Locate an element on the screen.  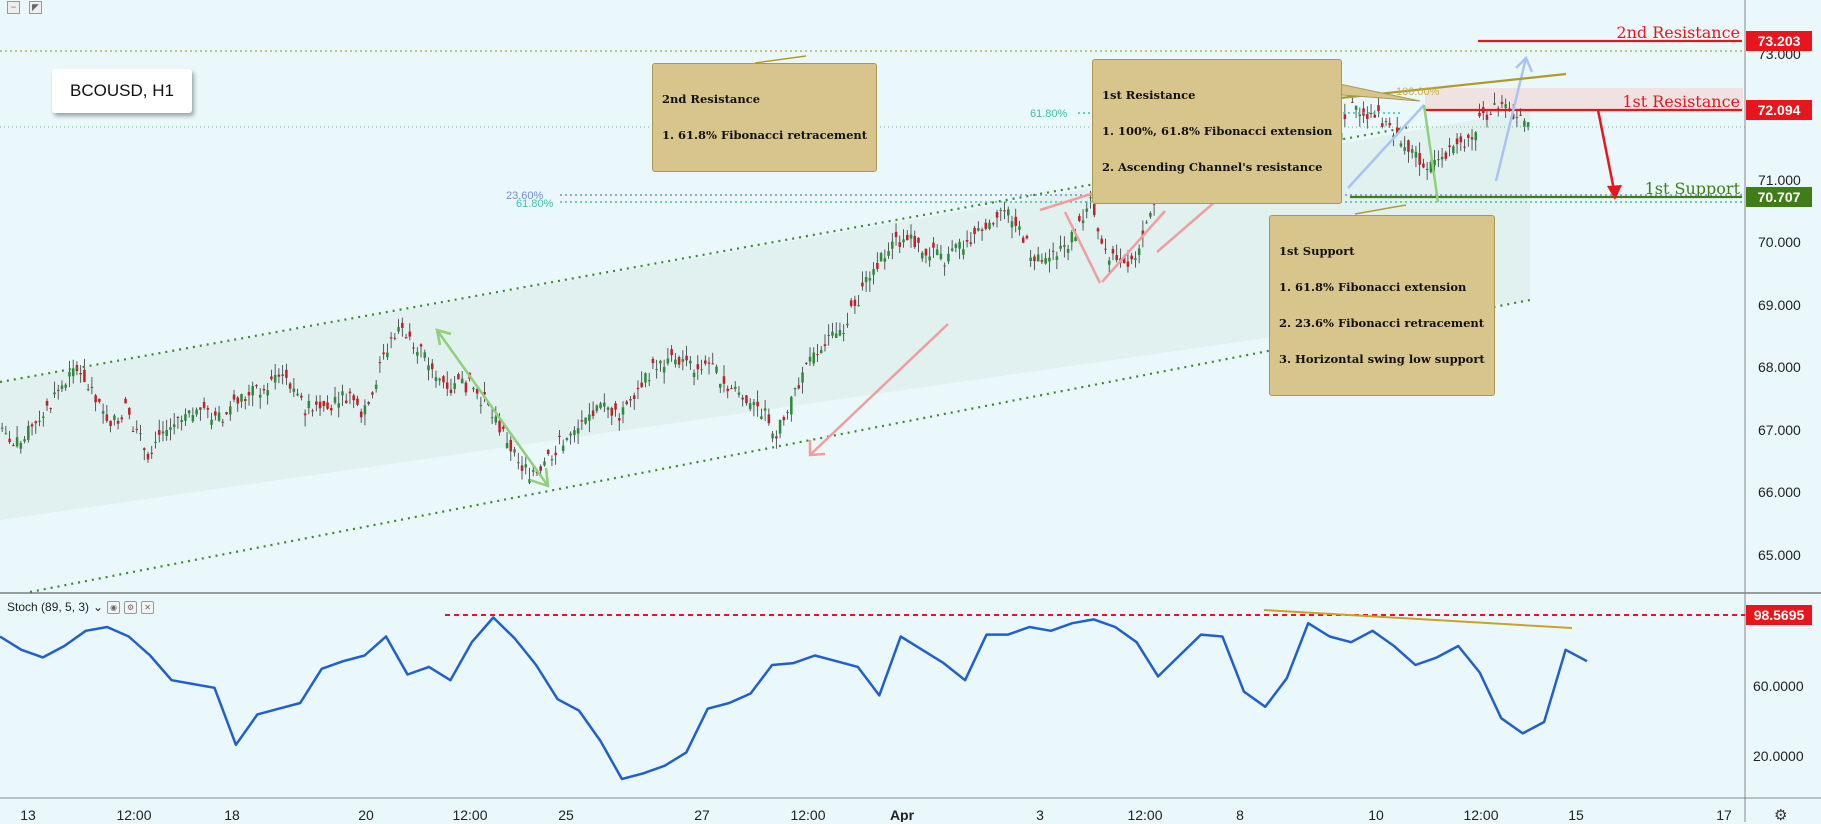
eye-icon: ◉ is located at coordinates (114, 607).